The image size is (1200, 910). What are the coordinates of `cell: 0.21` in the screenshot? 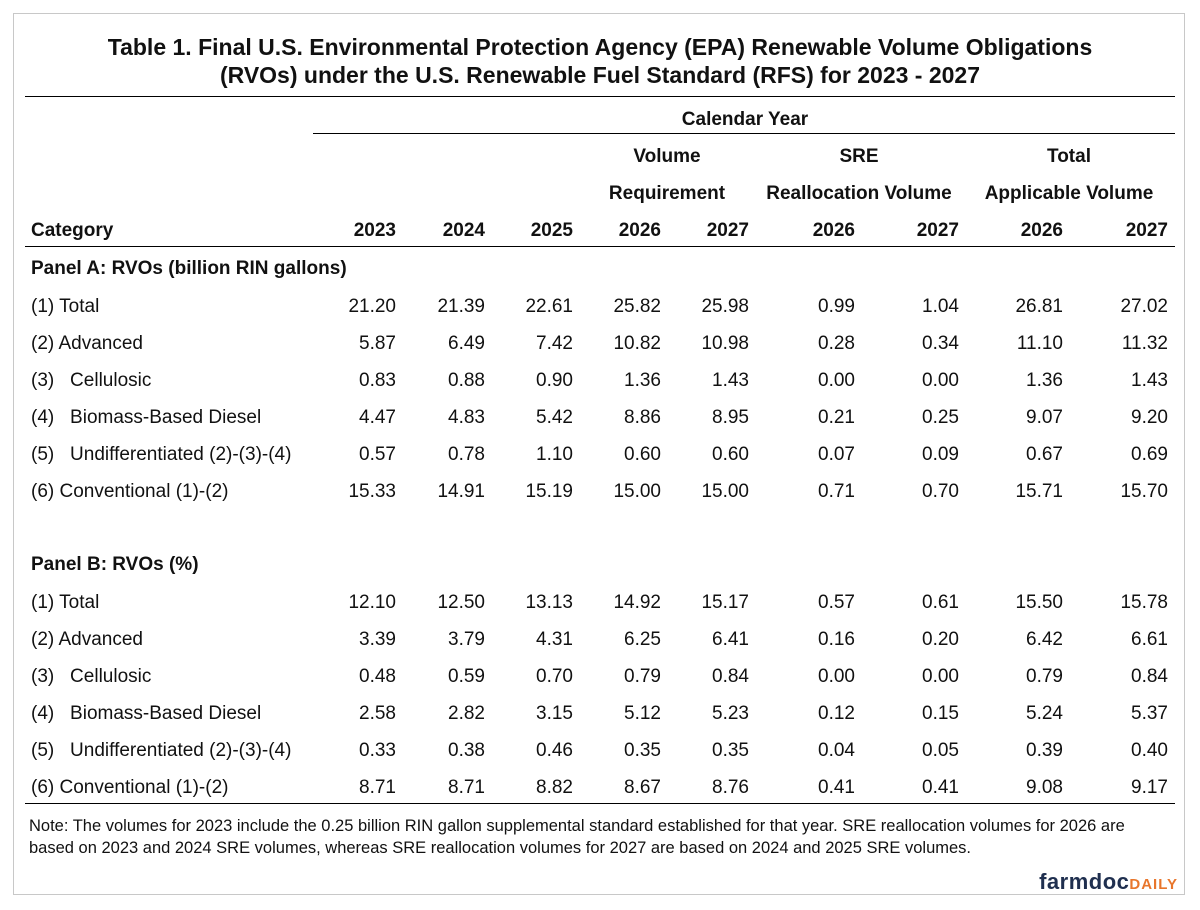 It's located at (836, 417).